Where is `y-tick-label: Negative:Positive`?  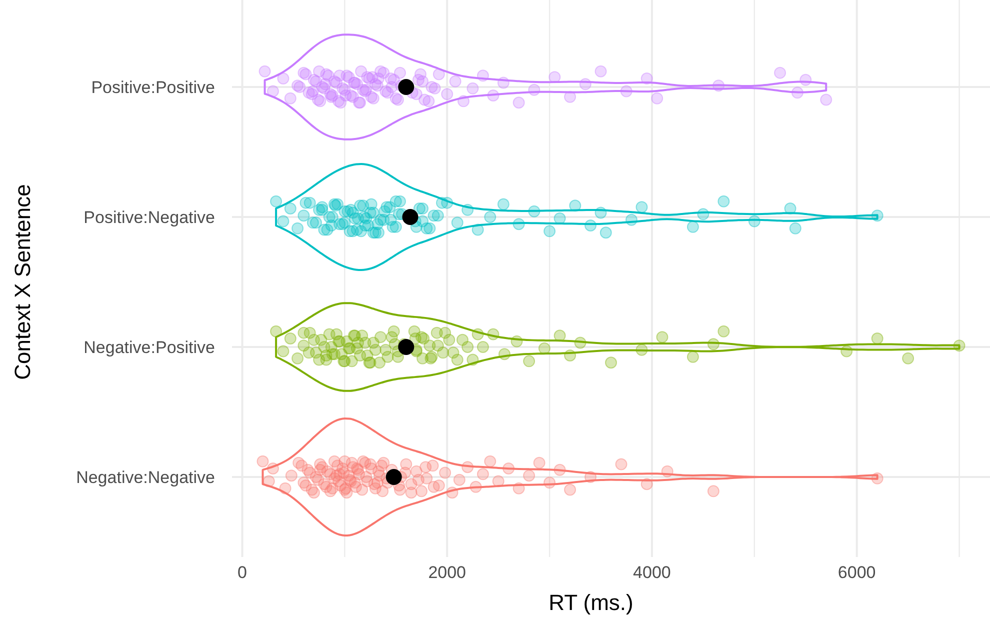 y-tick-label: Negative:Positive is located at coordinates (149, 347).